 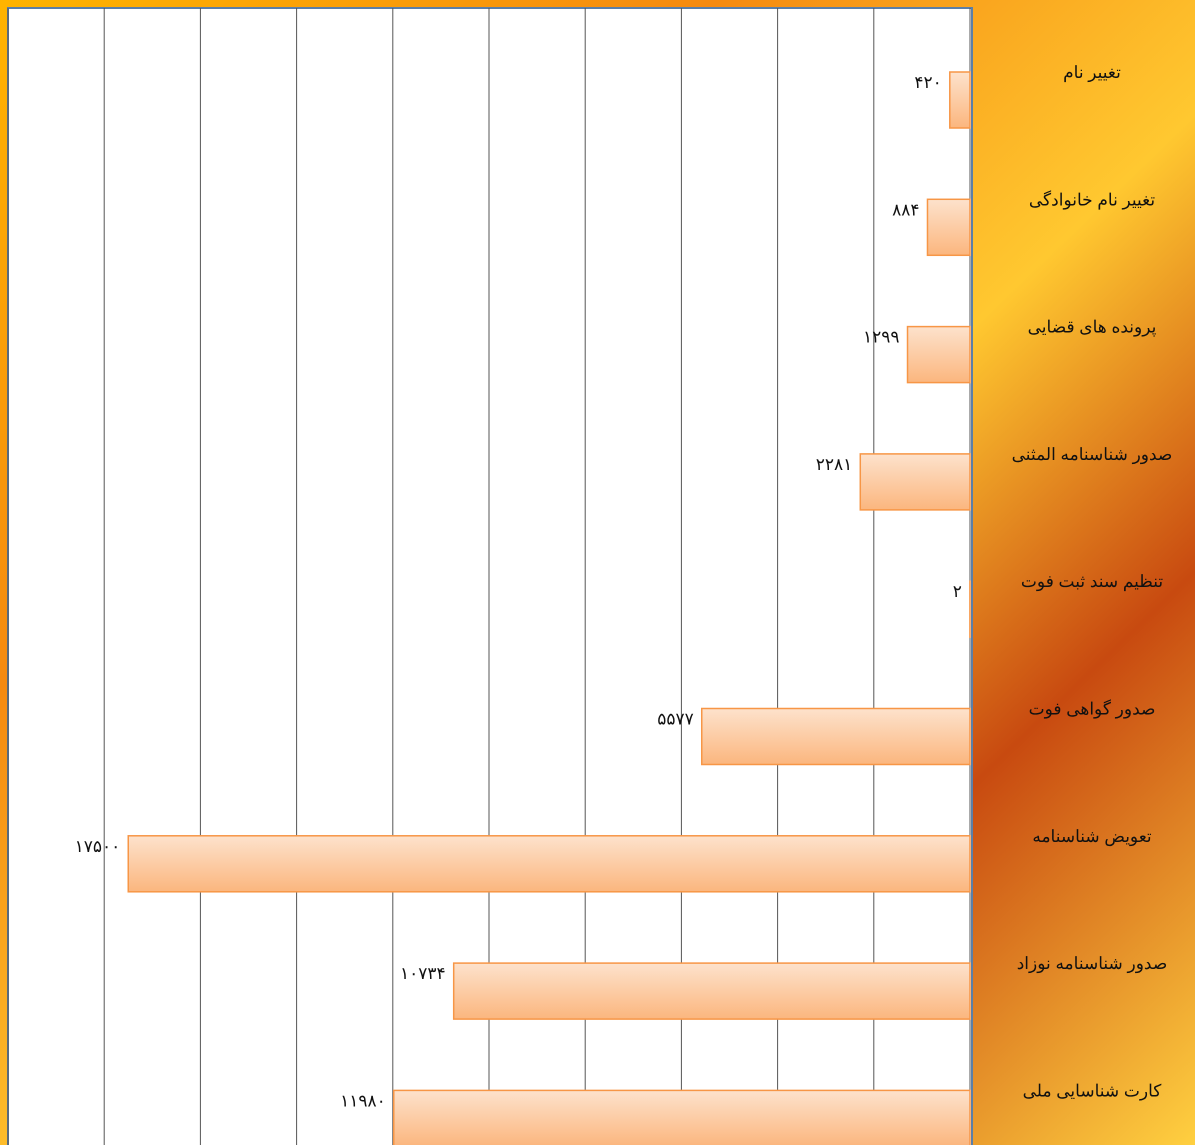 What do you see at coordinates (1093, 1091) in the screenshot?
I see `category-label: کارت شناسایی ملی` at bounding box center [1093, 1091].